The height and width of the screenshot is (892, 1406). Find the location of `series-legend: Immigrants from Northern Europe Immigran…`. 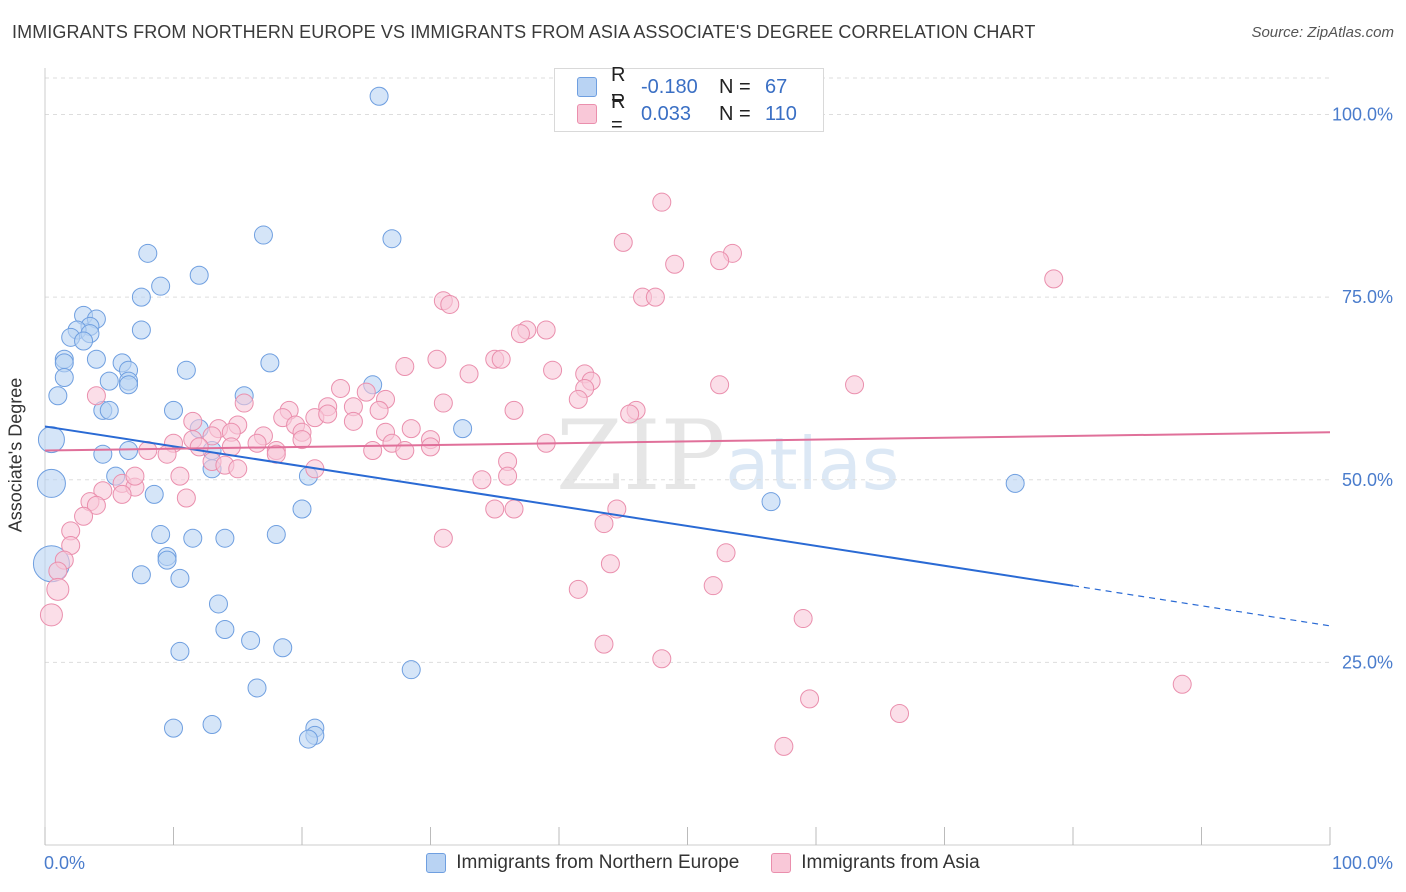

series-legend: Immigrants from Northern Europe Immigran… is located at coordinates (703, 863).